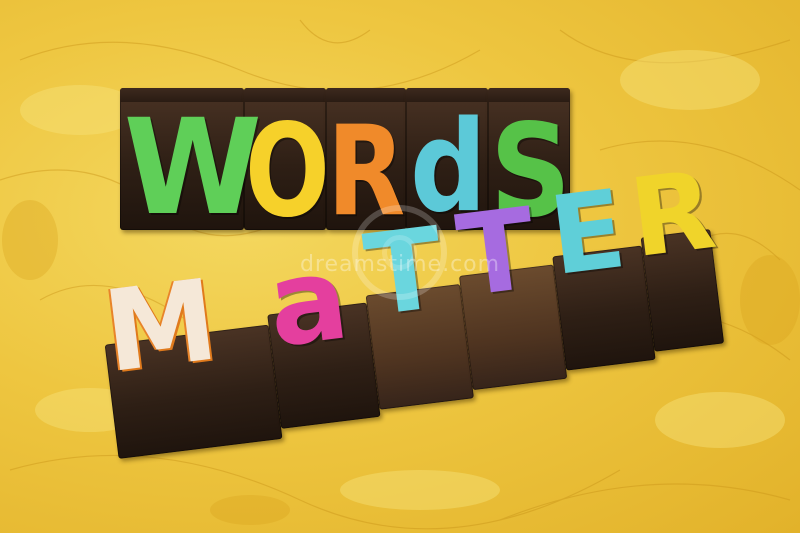  I want to click on letter-s: S, so click(531, 171).